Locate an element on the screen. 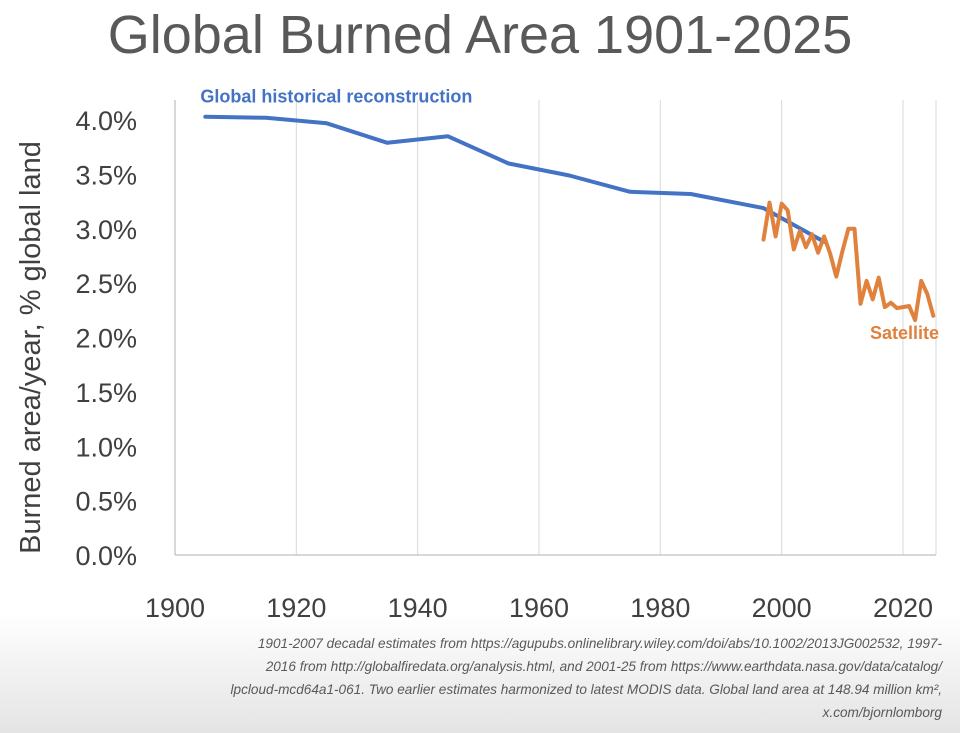 This screenshot has height=733, width=960. footnote-line: x.com/bjornlomborg is located at coordinates (882, 712).